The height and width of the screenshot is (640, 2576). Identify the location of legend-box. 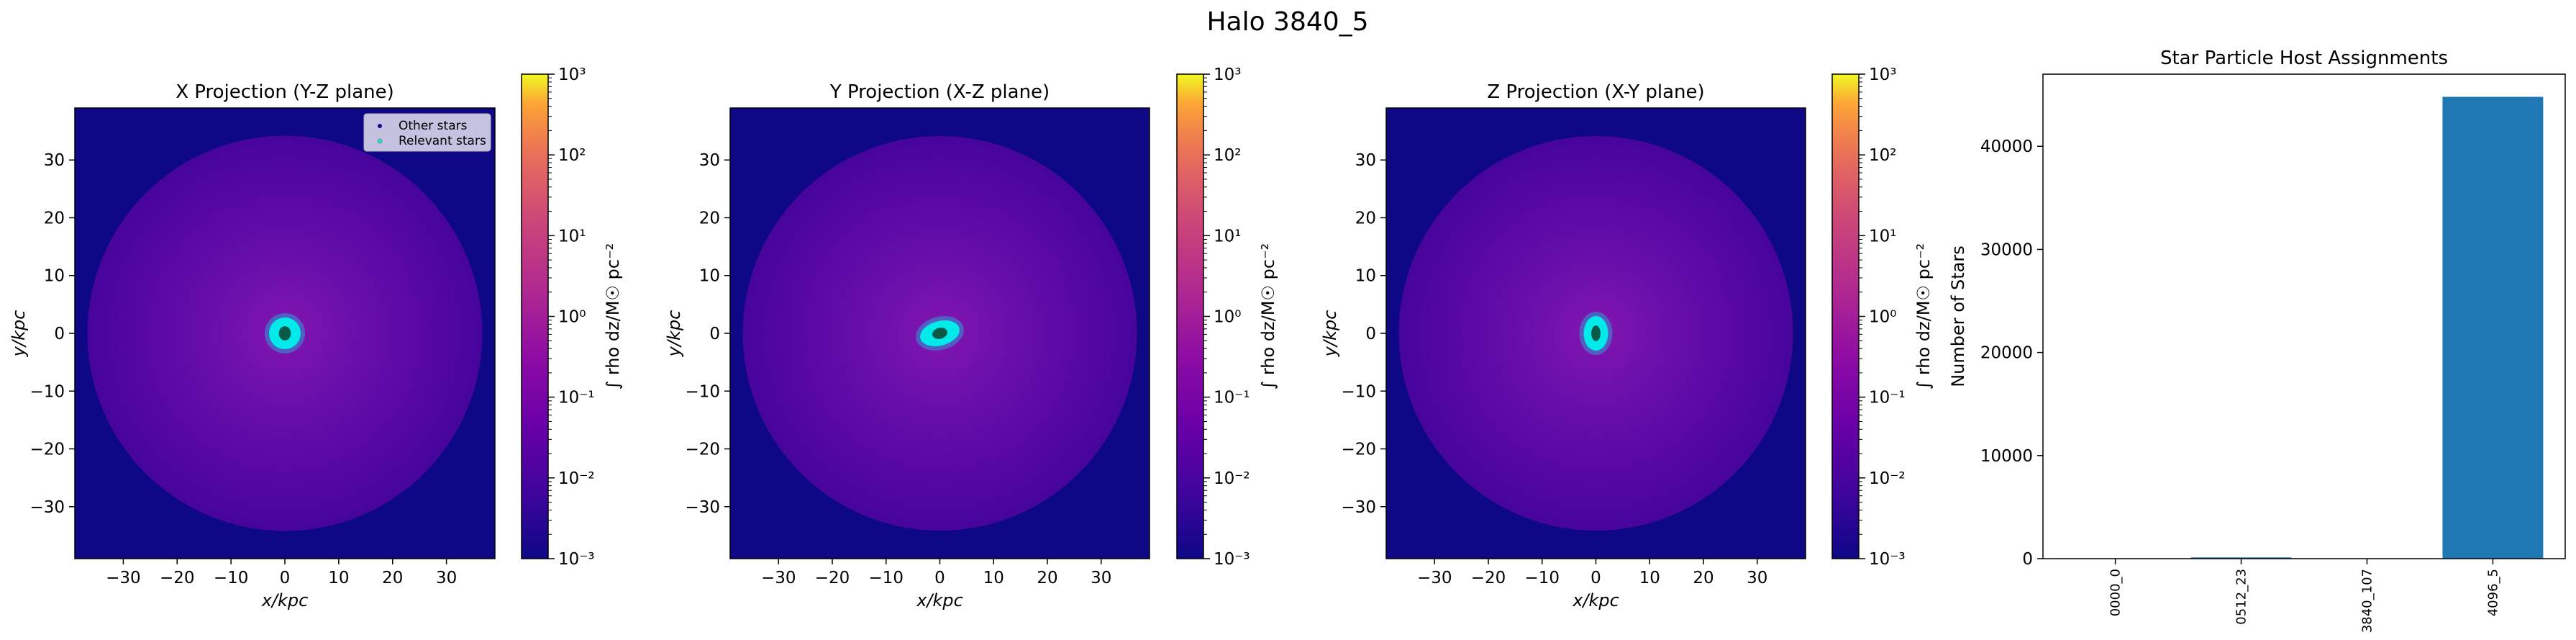
(427, 132).